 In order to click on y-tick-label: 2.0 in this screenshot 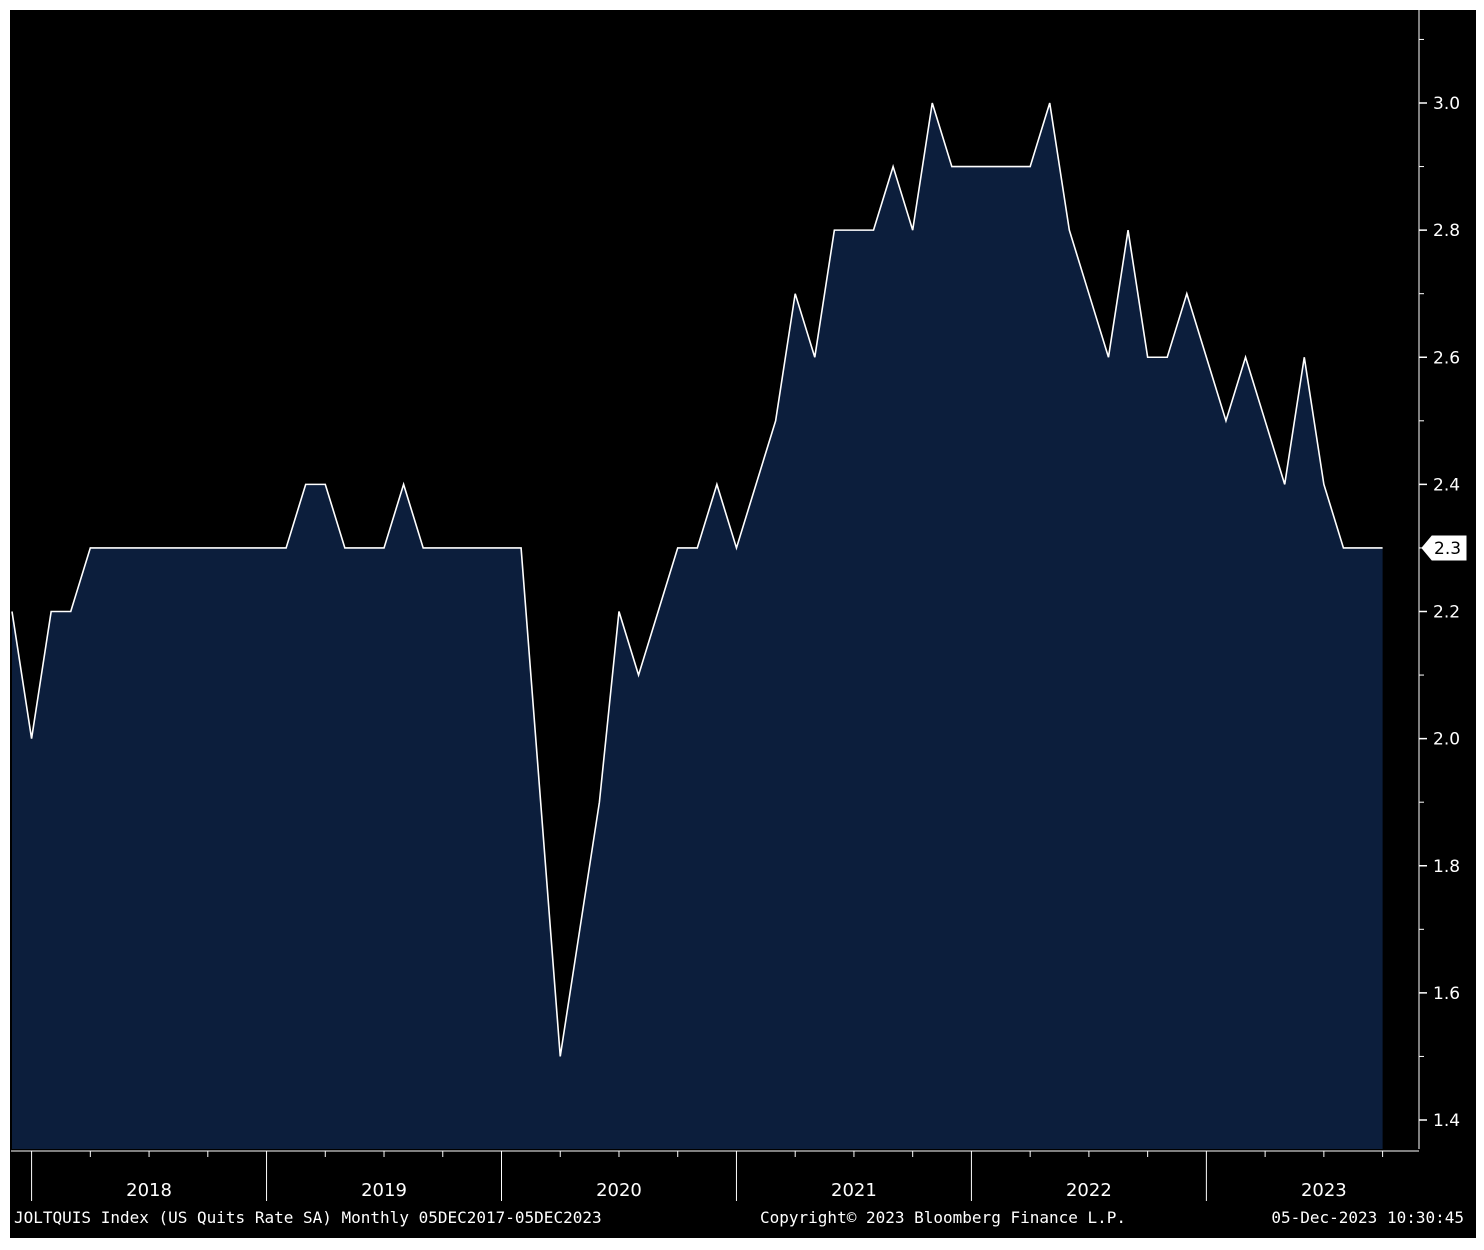, I will do `click(1446, 740)`.